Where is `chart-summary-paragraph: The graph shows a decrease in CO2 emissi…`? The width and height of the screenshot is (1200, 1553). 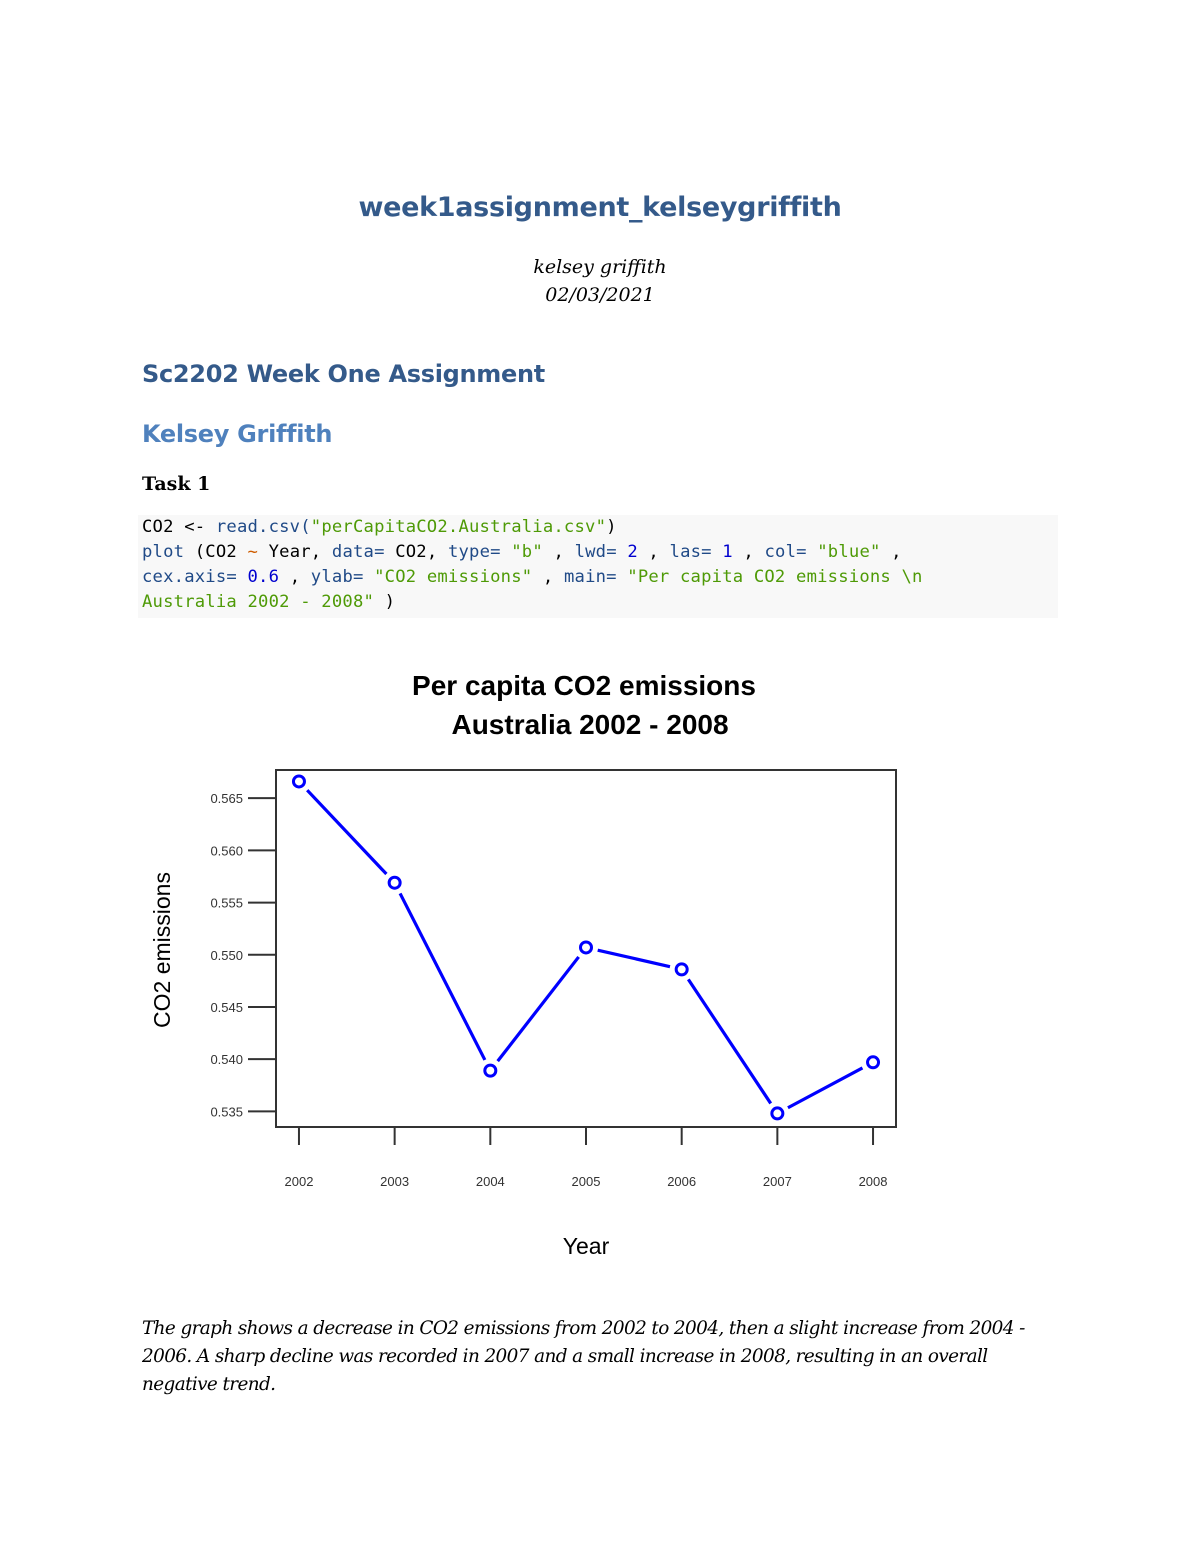
chart-summary-paragraph: The graph shows a decrease in CO2 emissi… is located at coordinates (583, 1356).